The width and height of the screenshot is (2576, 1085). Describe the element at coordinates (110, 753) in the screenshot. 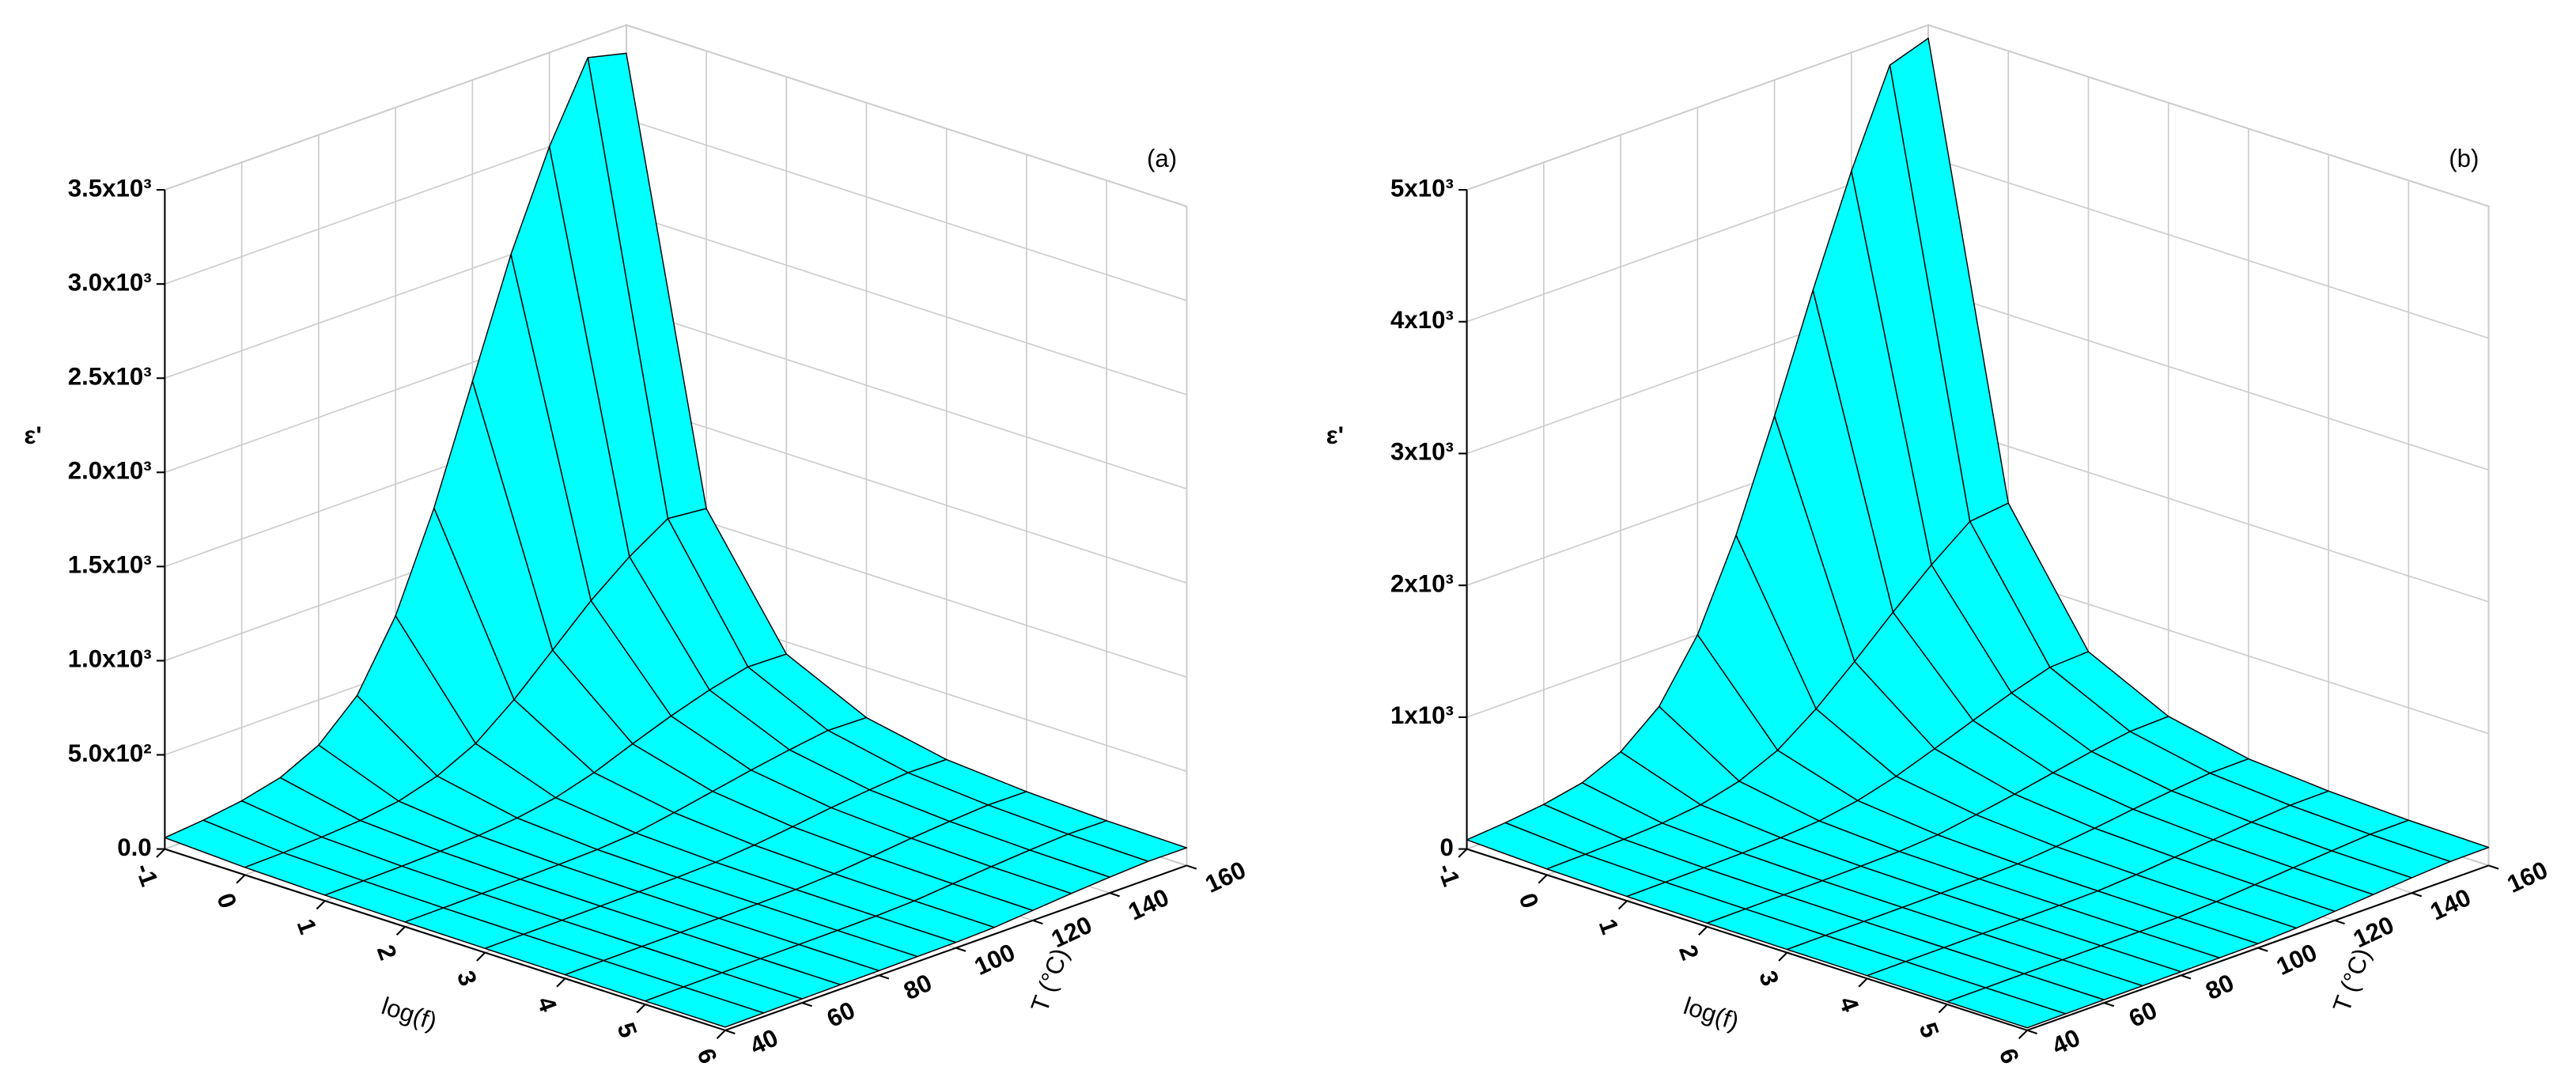

I see `z-tick-label: 5.0x10²` at that location.